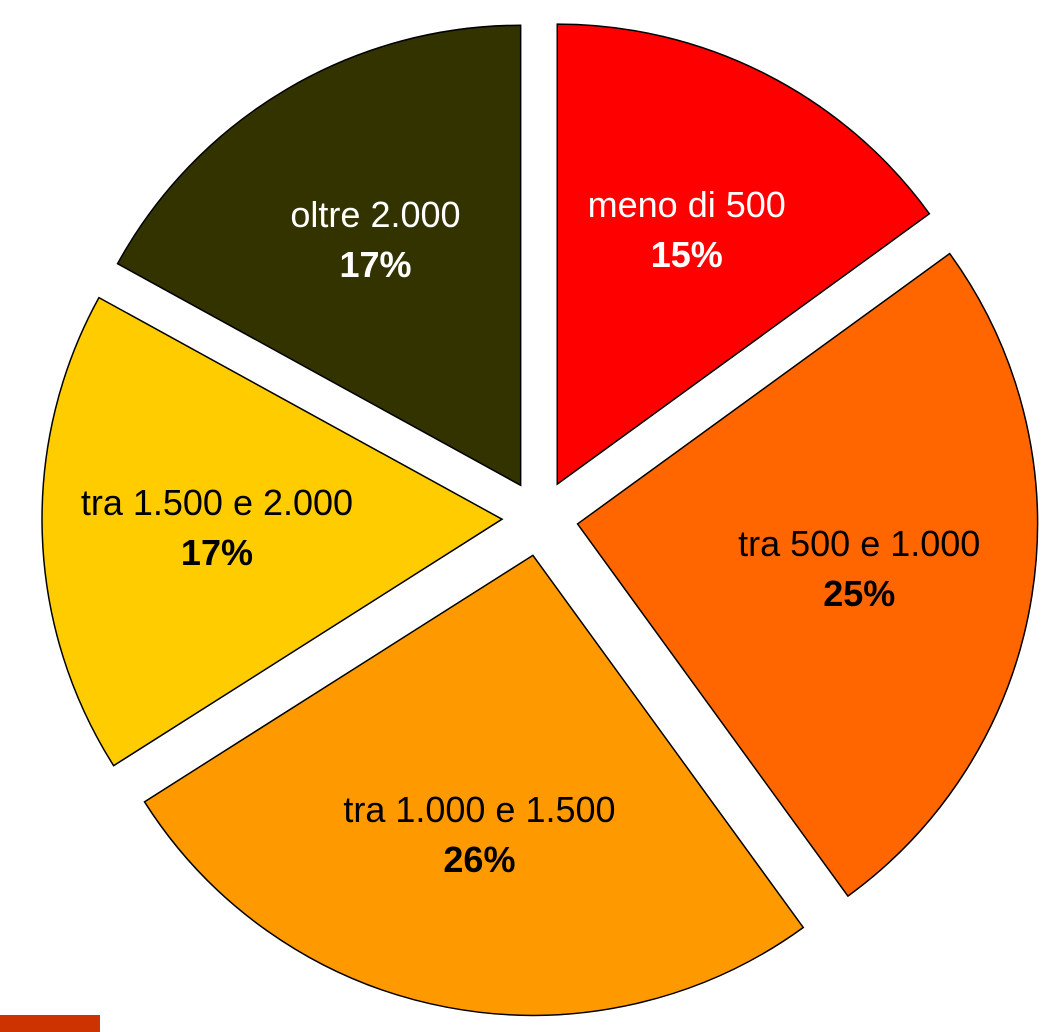 This screenshot has height=1032, width=1061. Describe the element at coordinates (217, 503) in the screenshot. I see `category-label: tra 1.500 e 2.000` at that location.